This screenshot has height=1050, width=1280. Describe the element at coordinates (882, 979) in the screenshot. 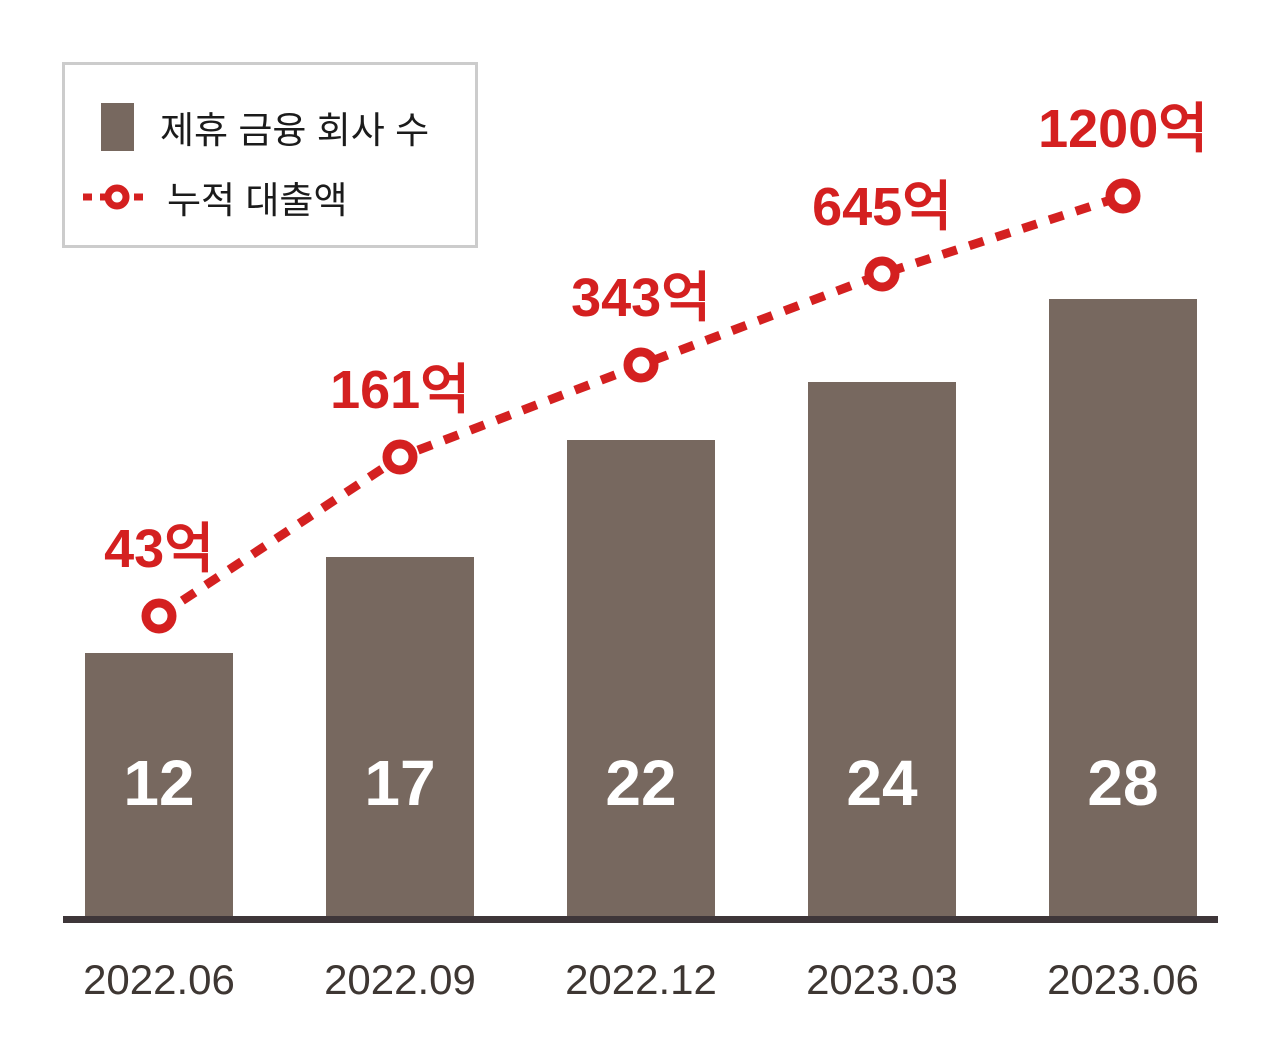

I see `x-axis-tick-label: 2023.03` at that location.